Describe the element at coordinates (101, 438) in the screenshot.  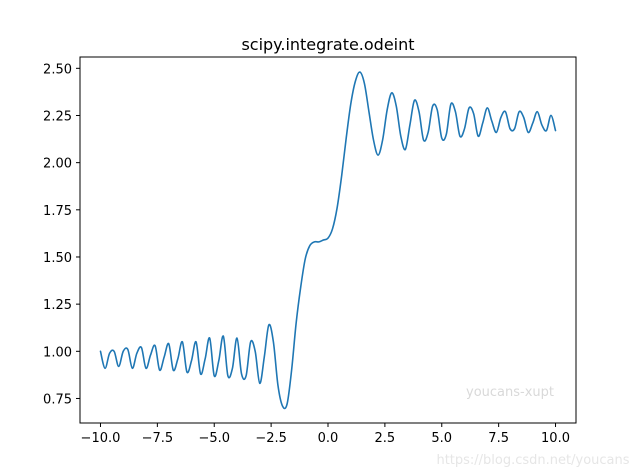
I see `x-tick-label: −10.0` at that location.